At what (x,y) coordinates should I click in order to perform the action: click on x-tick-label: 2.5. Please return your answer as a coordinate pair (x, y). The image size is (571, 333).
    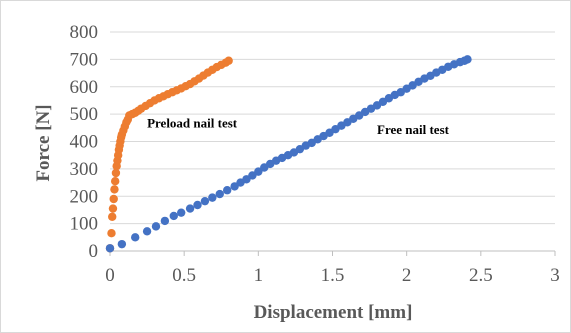
    Looking at the image, I should click on (481, 275).